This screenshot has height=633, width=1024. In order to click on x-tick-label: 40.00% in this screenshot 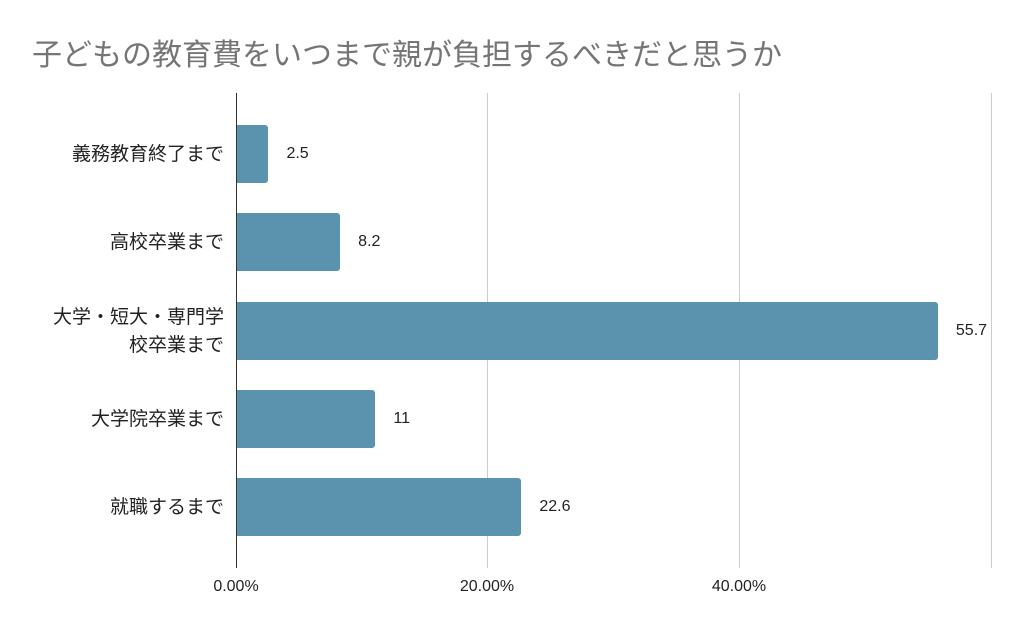, I will do `click(739, 586)`.